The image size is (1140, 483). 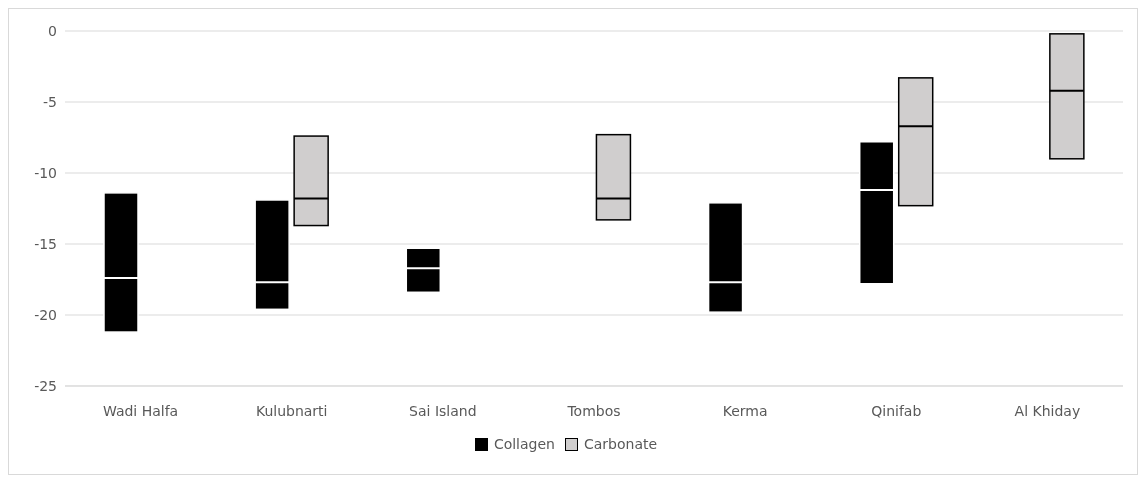 What do you see at coordinates (140, 410) in the screenshot?
I see `x-tick-label: Wadi Halfa` at bounding box center [140, 410].